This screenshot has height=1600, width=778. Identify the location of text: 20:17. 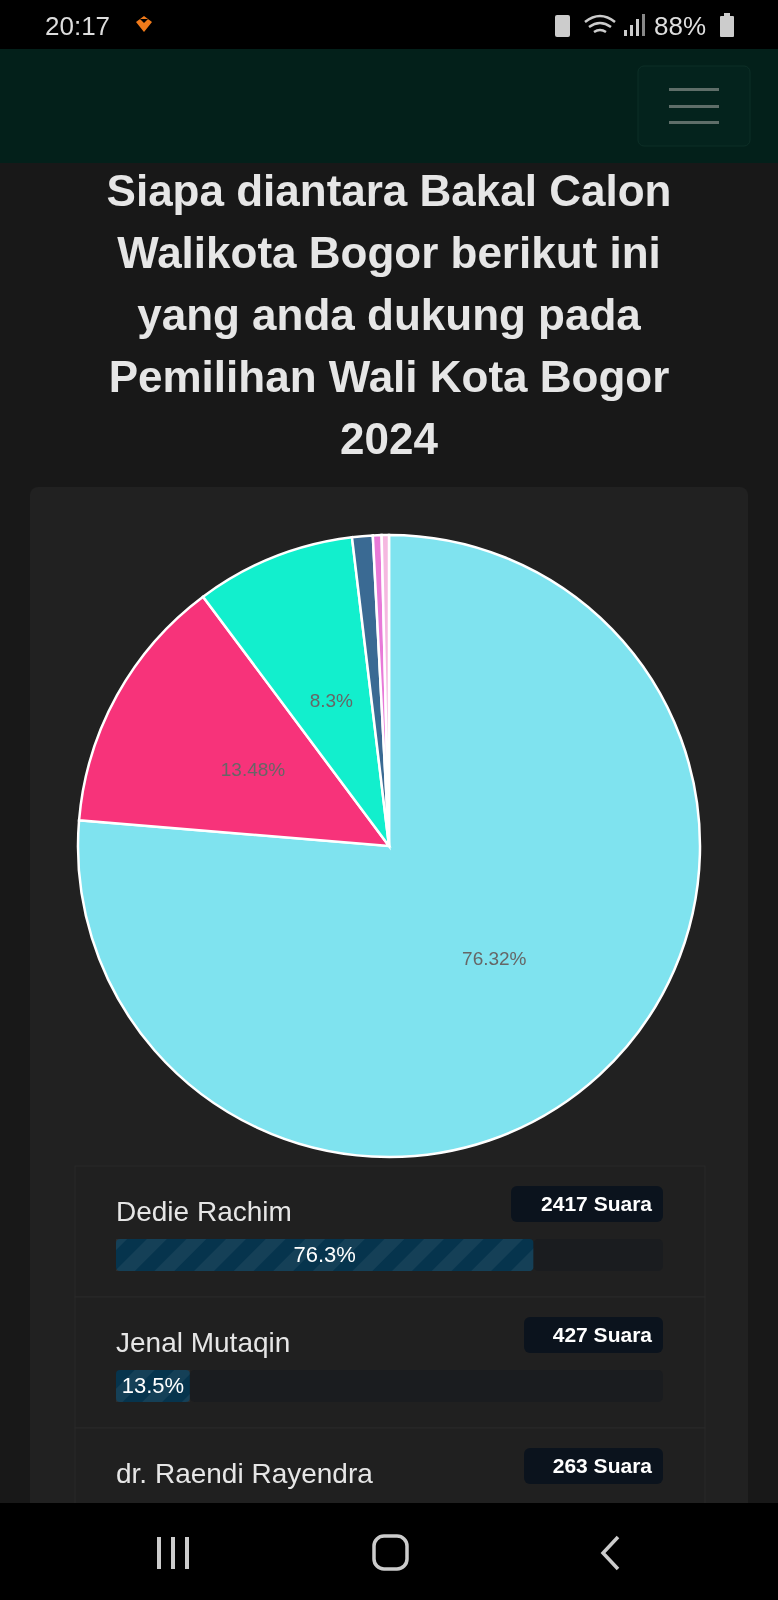
(78, 26).